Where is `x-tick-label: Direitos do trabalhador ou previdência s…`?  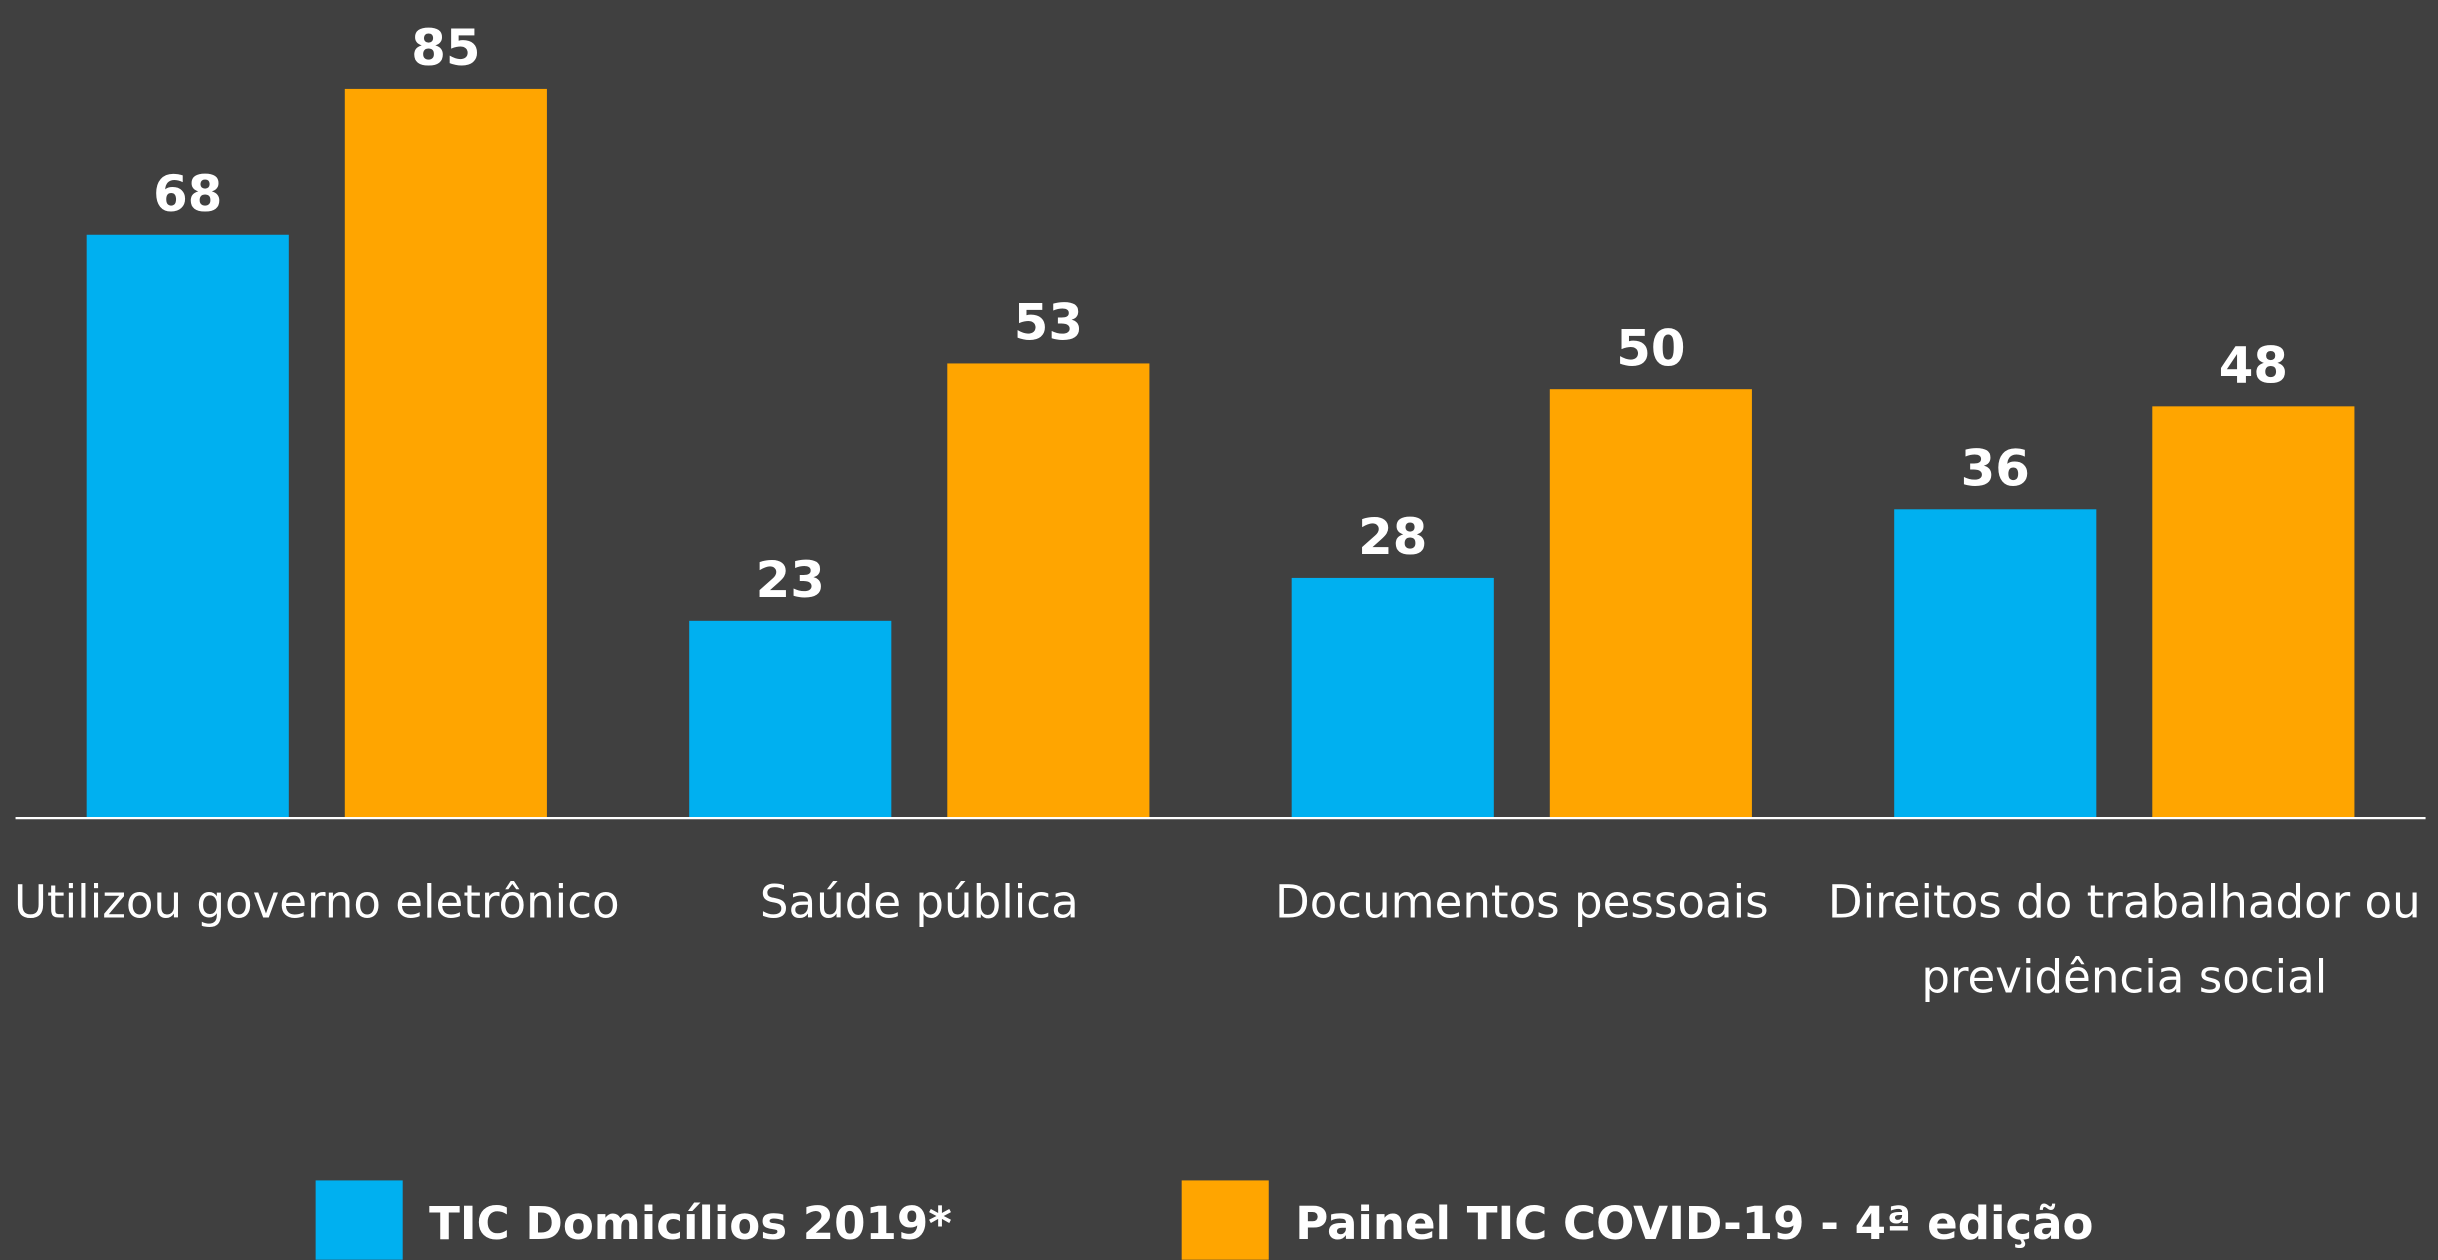
x-tick-label: Direitos do trabalhador ou previdência s… is located at coordinates (2124, 939).